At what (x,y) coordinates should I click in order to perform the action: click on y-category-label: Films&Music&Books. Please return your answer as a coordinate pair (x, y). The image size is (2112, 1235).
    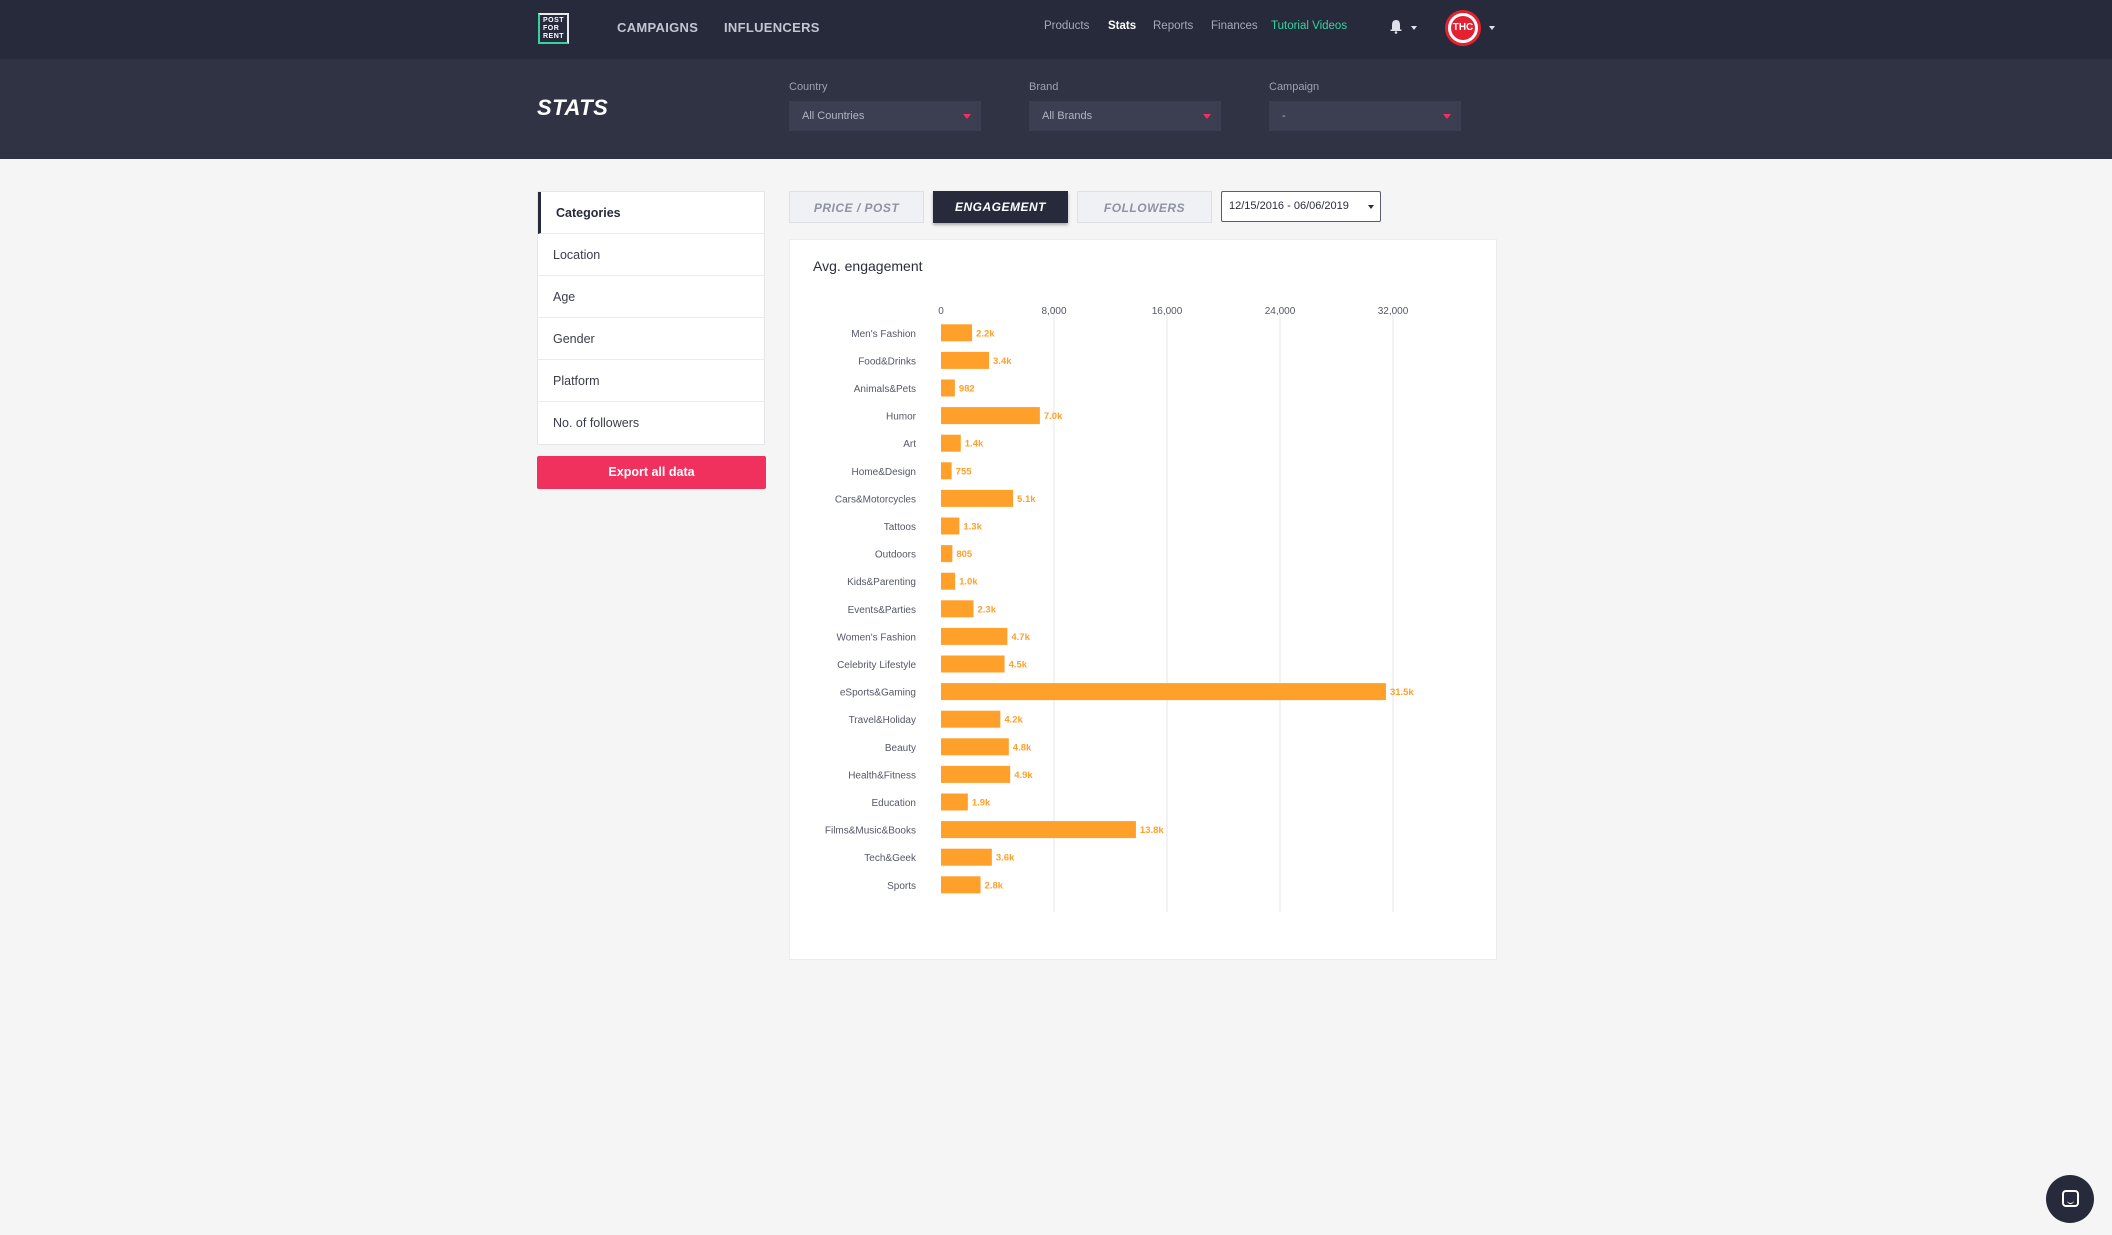
    Looking at the image, I should click on (870, 831).